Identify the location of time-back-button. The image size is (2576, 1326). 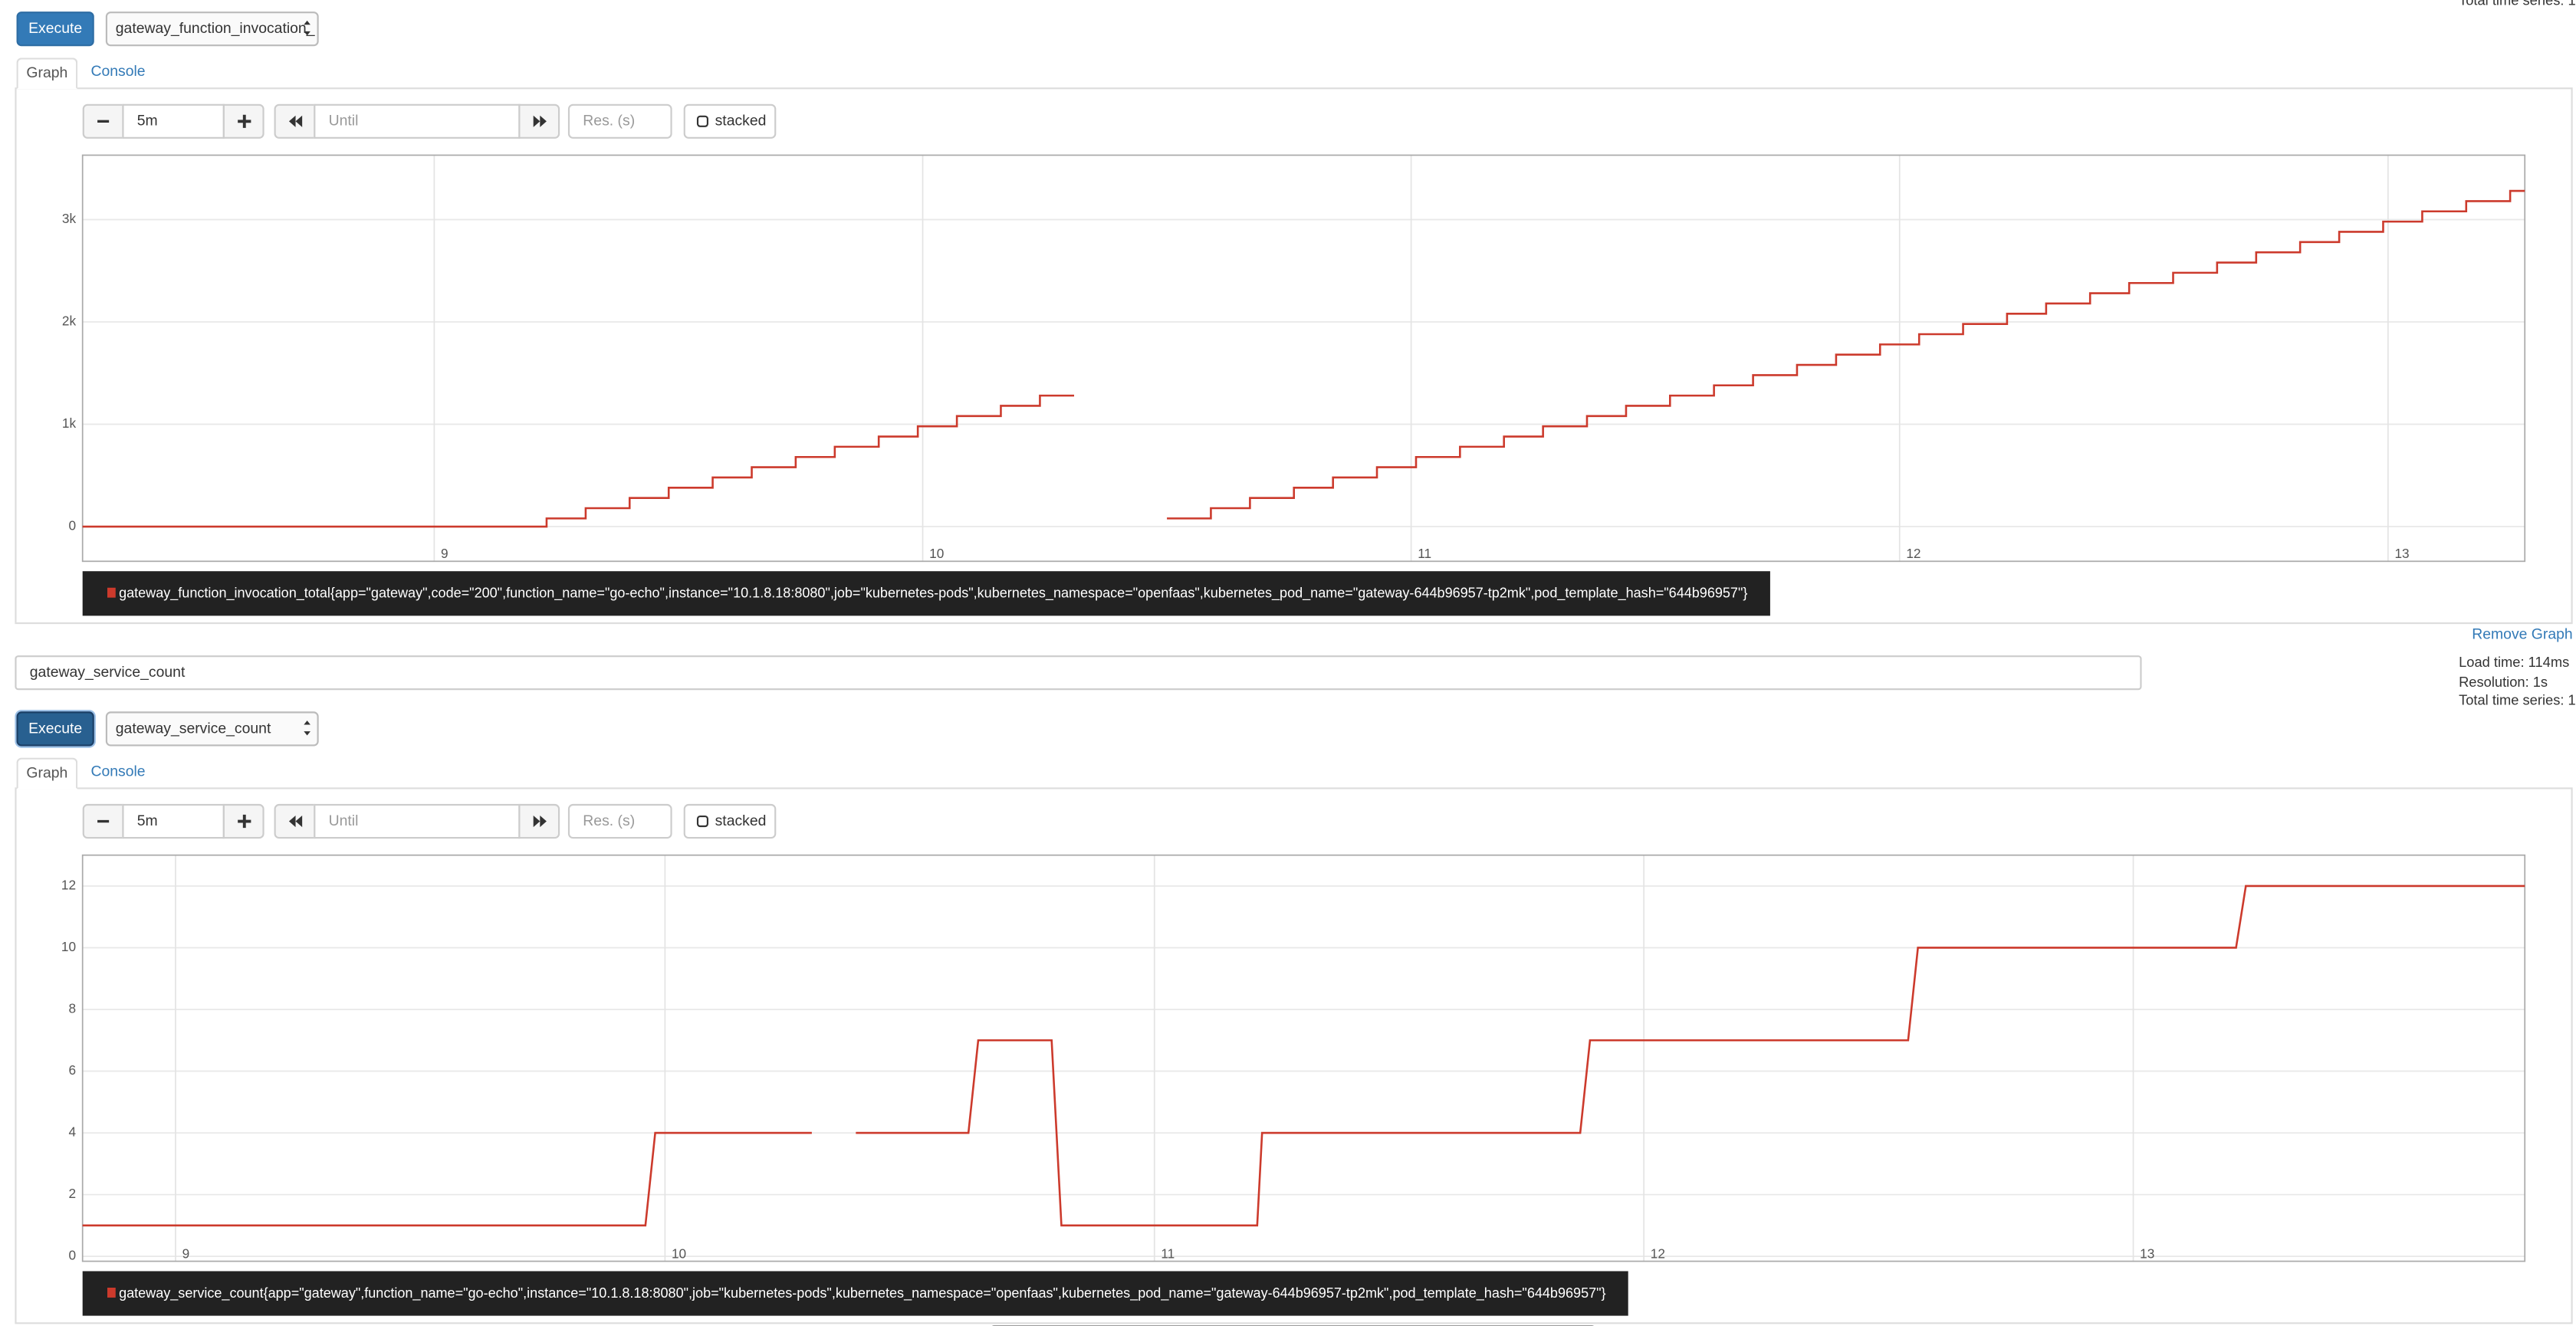
(295, 821).